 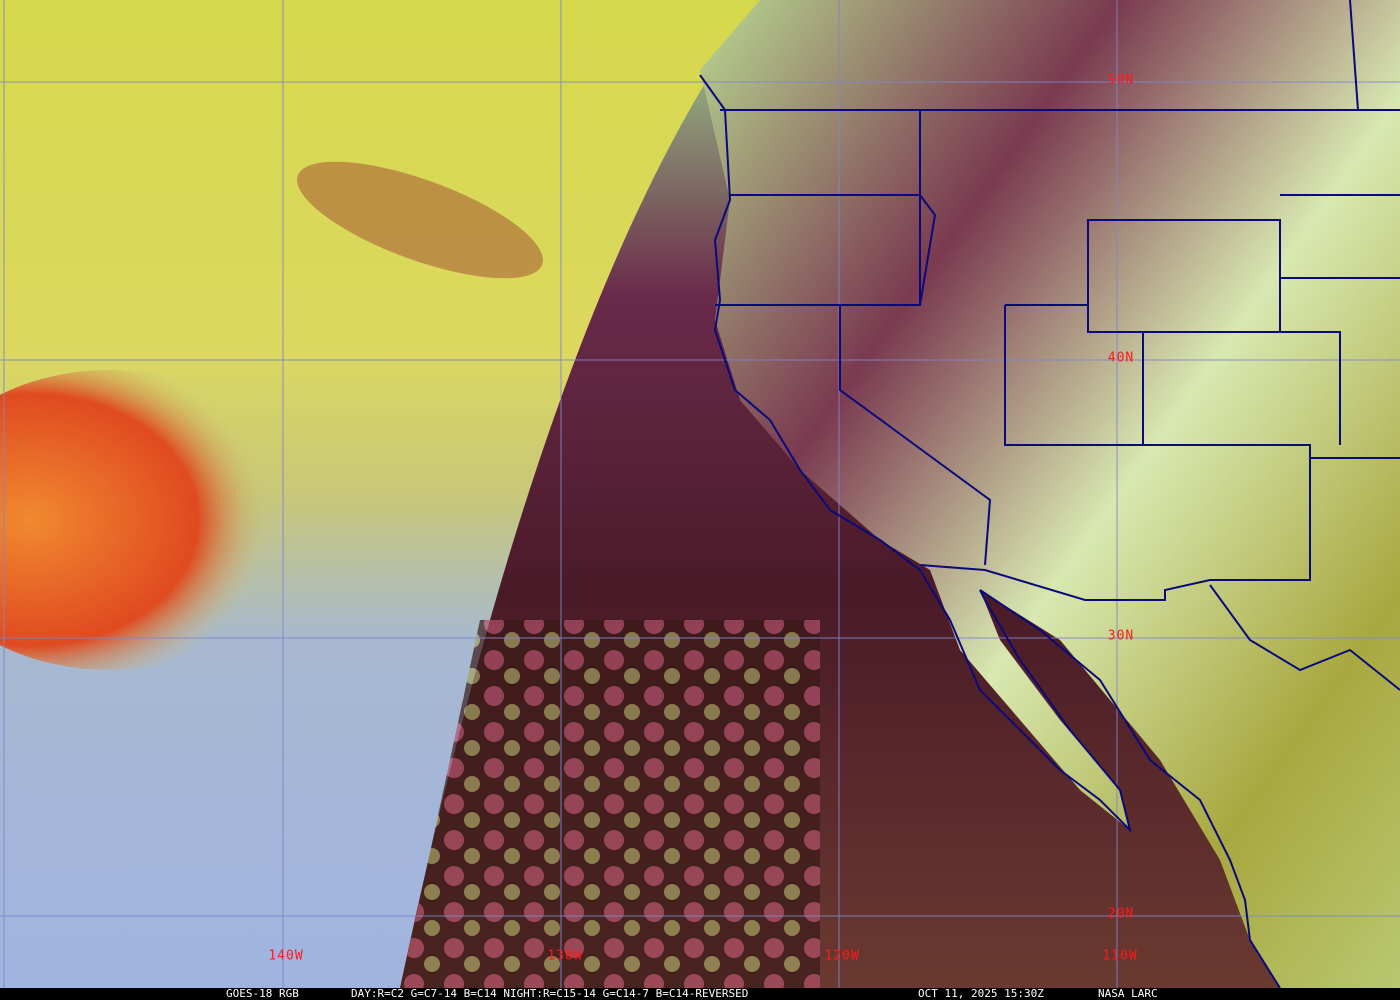 I want to click on latitude-label: 30N, so click(x=1121, y=636).